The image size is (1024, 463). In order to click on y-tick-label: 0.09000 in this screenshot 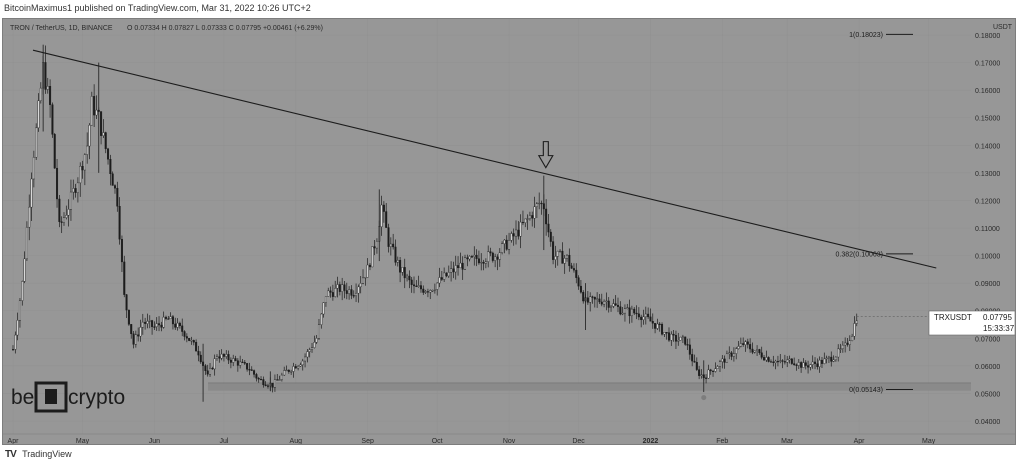, I will do `click(987, 284)`.